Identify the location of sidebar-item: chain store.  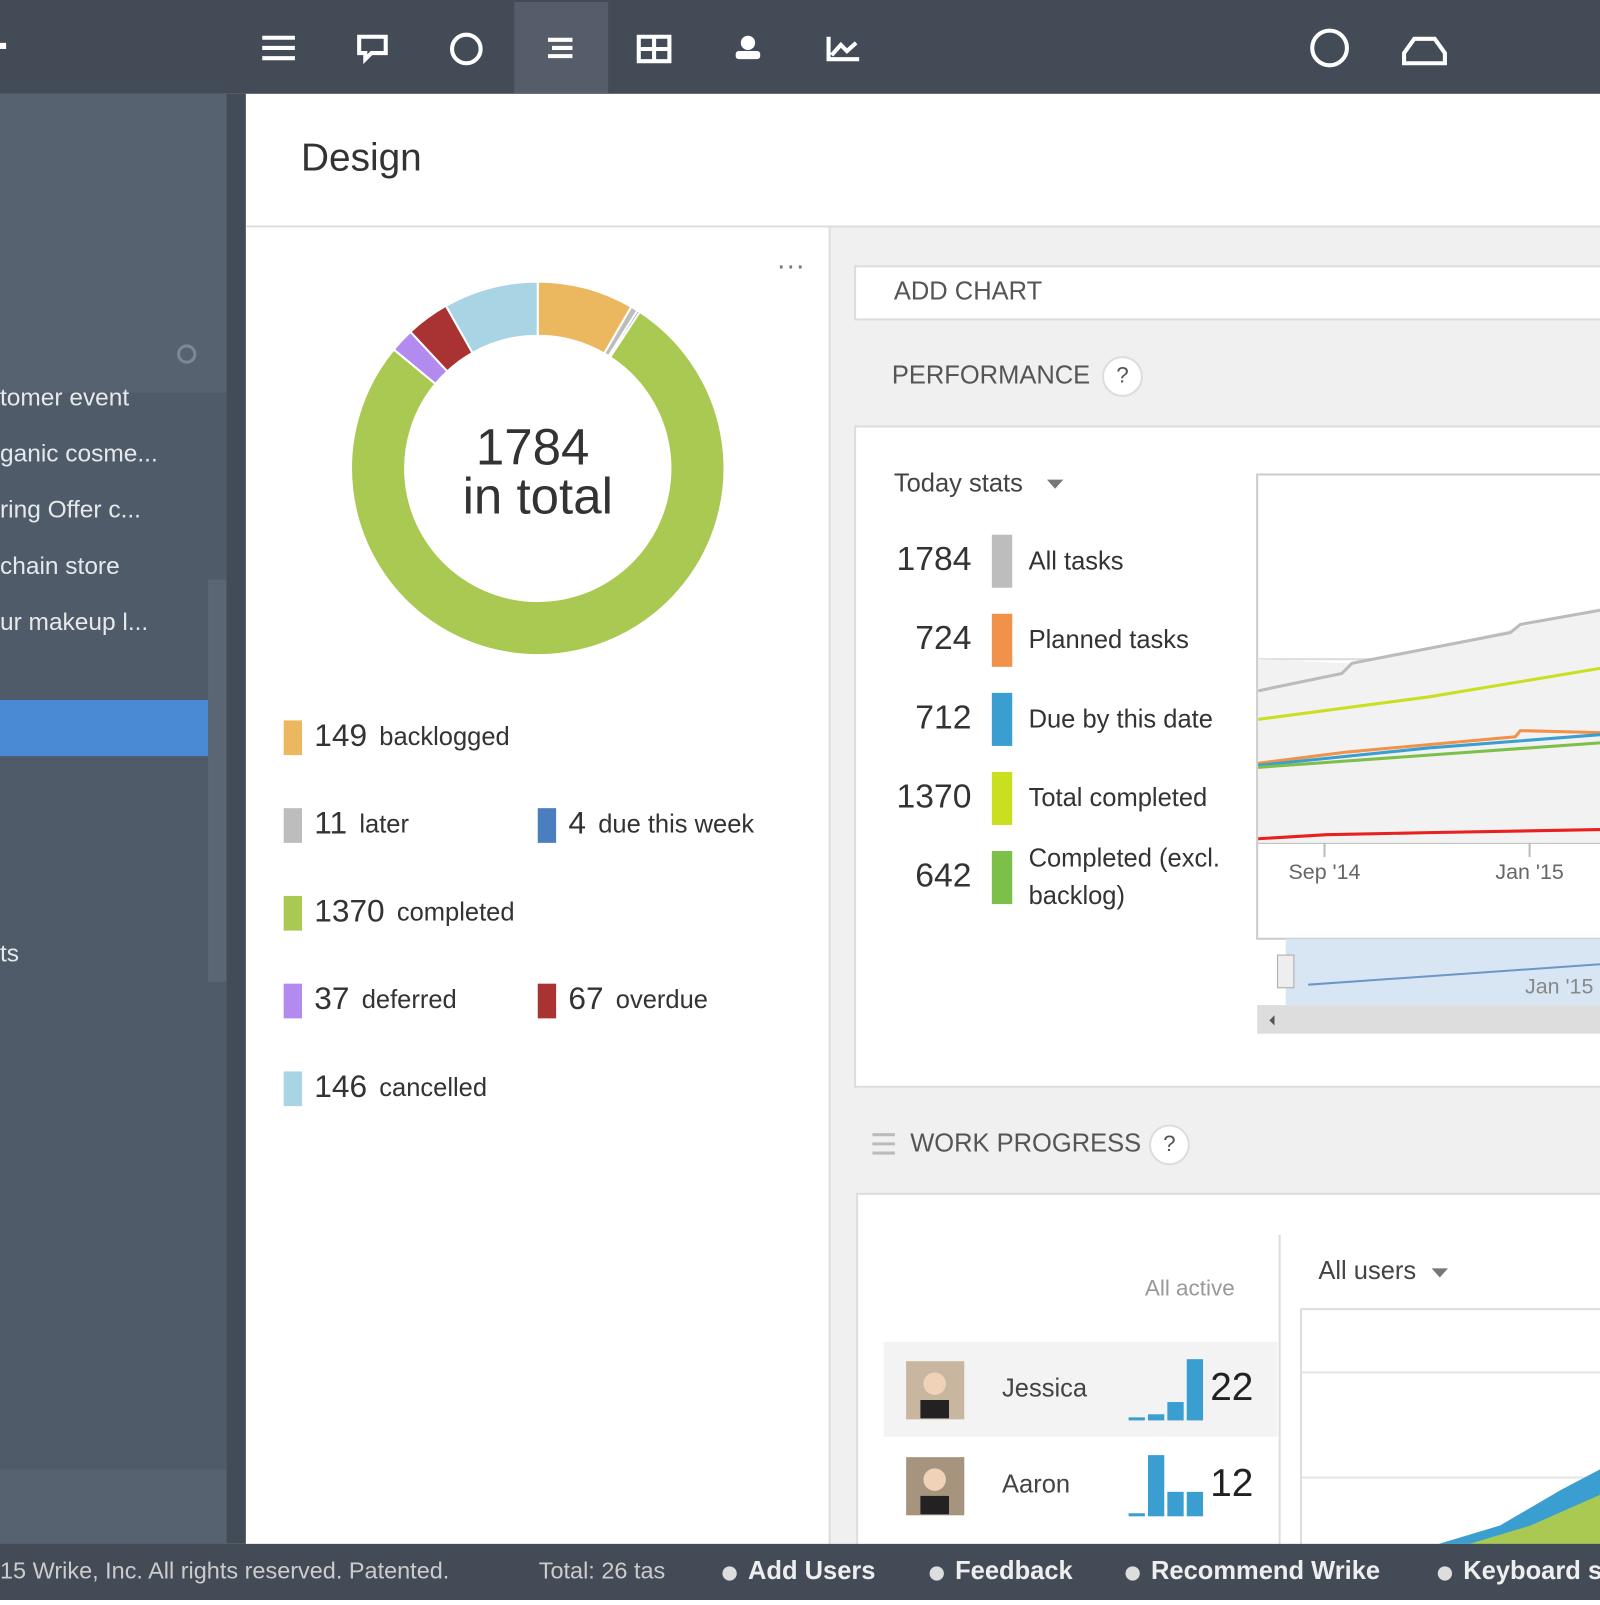
(60, 566).